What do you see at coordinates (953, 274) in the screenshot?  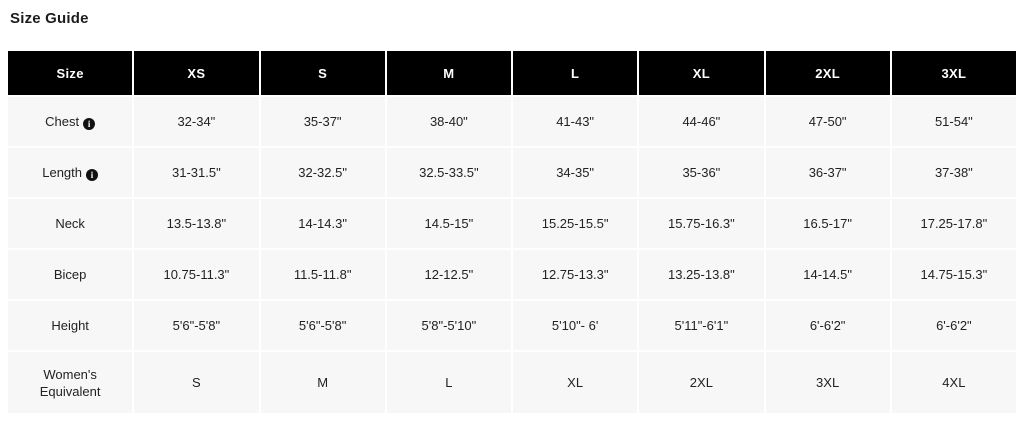 I see `cell-bicep-3xl: 14.75-15.3"` at bounding box center [953, 274].